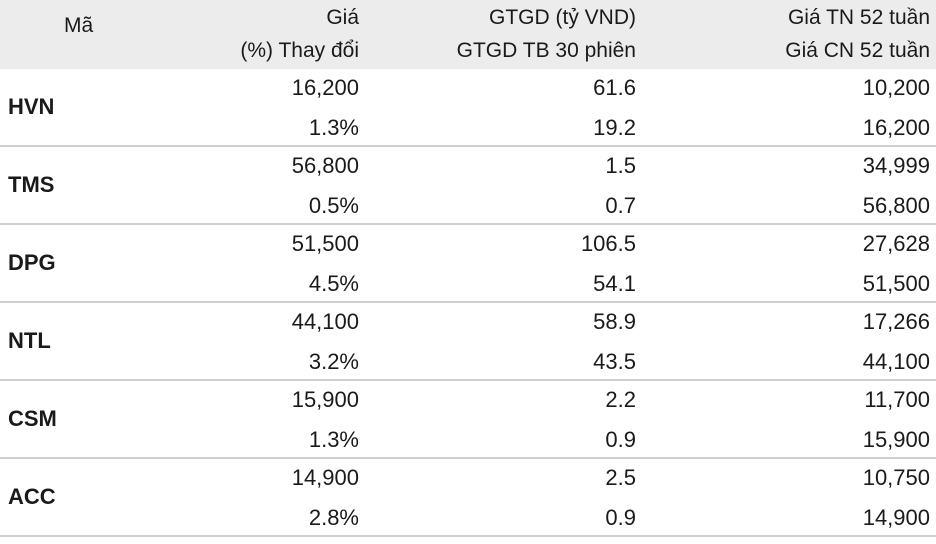 The height and width of the screenshot is (544, 936). Describe the element at coordinates (896, 165) in the screenshot. I see `low-52w: 34,999` at that location.